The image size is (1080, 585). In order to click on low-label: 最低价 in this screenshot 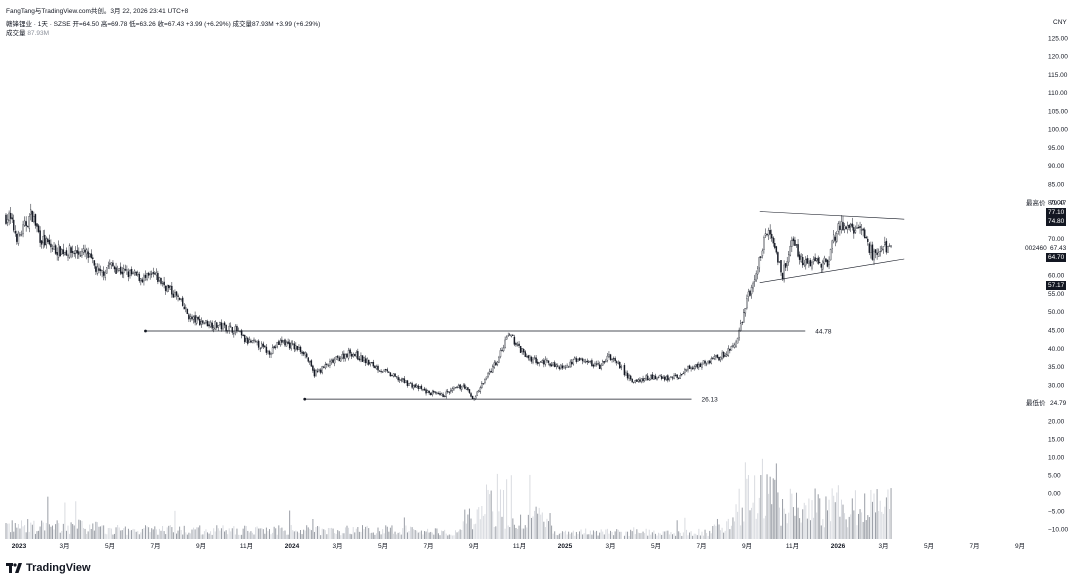, I will do `click(1036, 403)`.